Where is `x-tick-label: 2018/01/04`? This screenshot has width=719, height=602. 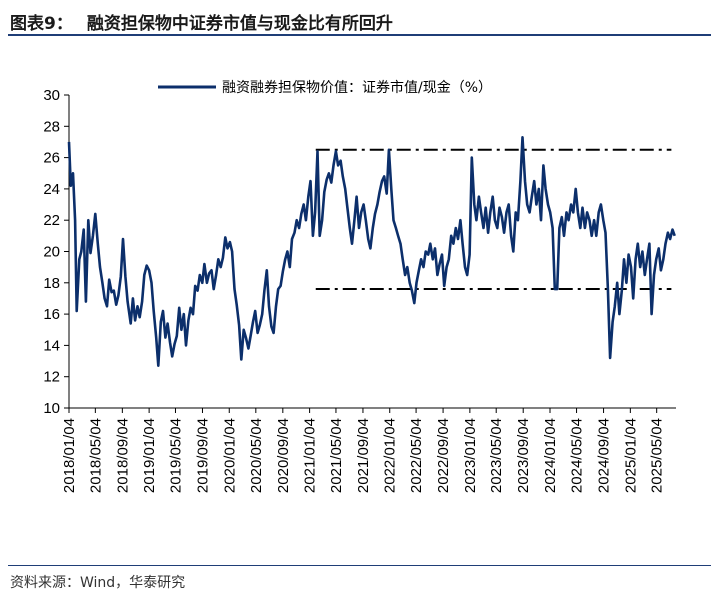
x-tick-label: 2018/01/04 is located at coordinates (69, 455).